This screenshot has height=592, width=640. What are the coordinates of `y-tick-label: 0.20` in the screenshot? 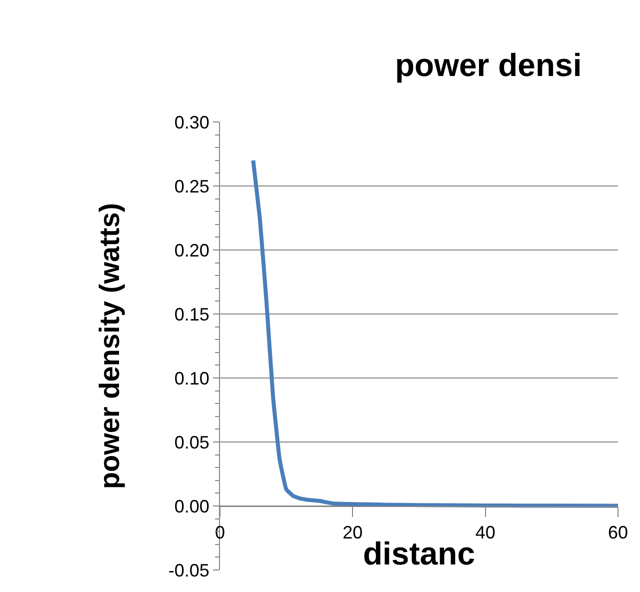 It's located at (192, 250).